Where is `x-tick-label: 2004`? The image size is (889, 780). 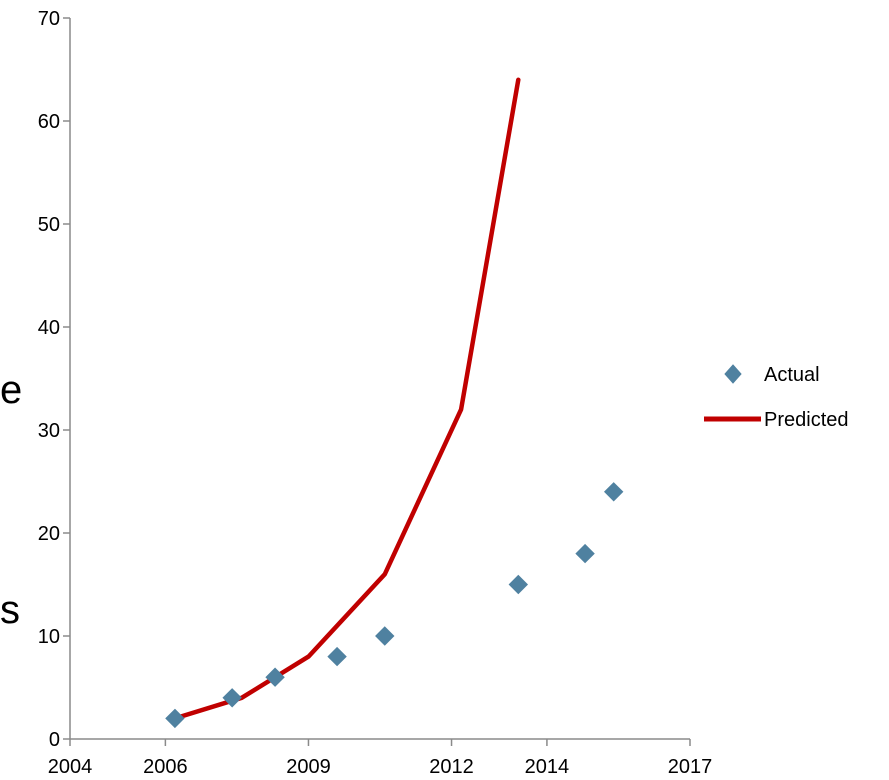 x-tick-label: 2004 is located at coordinates (70, 767).